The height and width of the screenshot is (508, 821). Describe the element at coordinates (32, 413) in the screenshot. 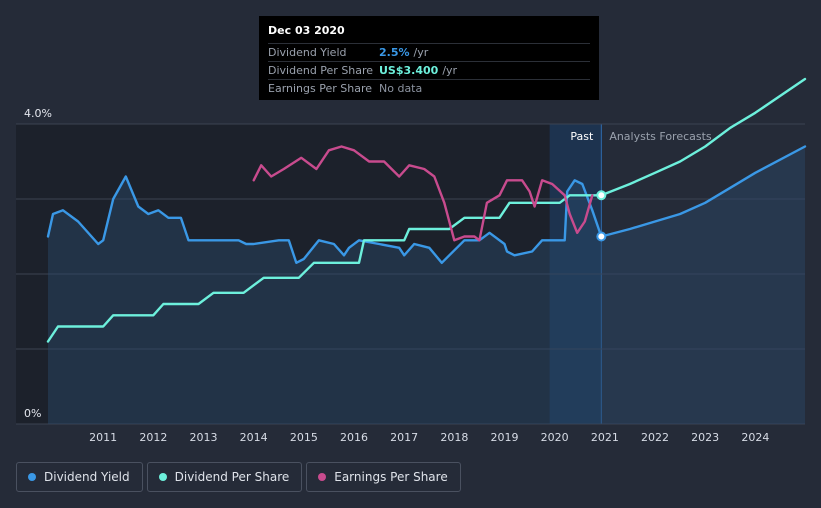

I see `y-tick-label: 0%` at that location.